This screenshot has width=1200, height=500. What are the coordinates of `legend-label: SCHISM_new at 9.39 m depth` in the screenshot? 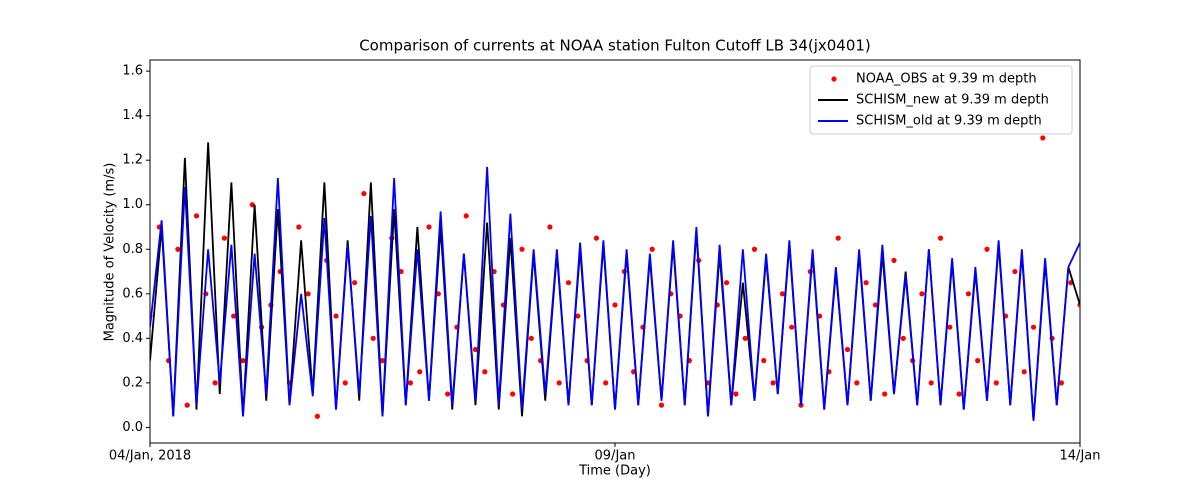 It's located at (952, 100).